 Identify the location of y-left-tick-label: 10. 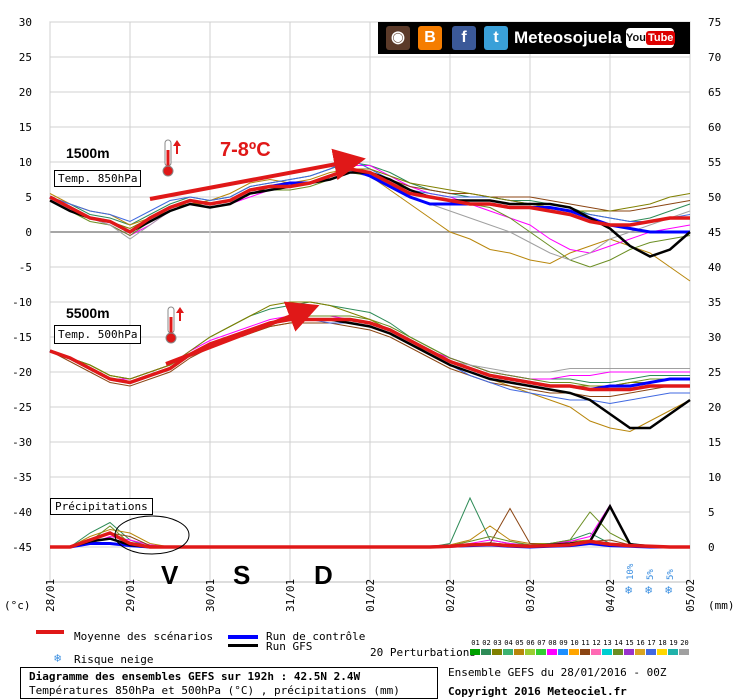
(25, 162).